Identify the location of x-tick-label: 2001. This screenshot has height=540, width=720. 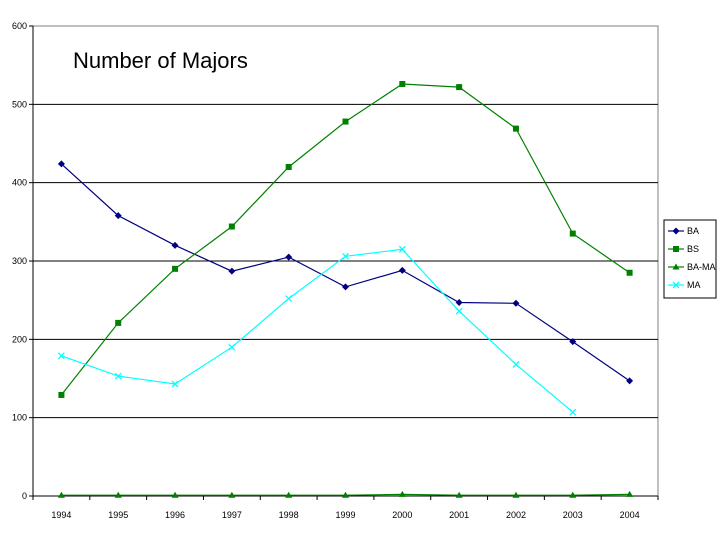
(459, 515).